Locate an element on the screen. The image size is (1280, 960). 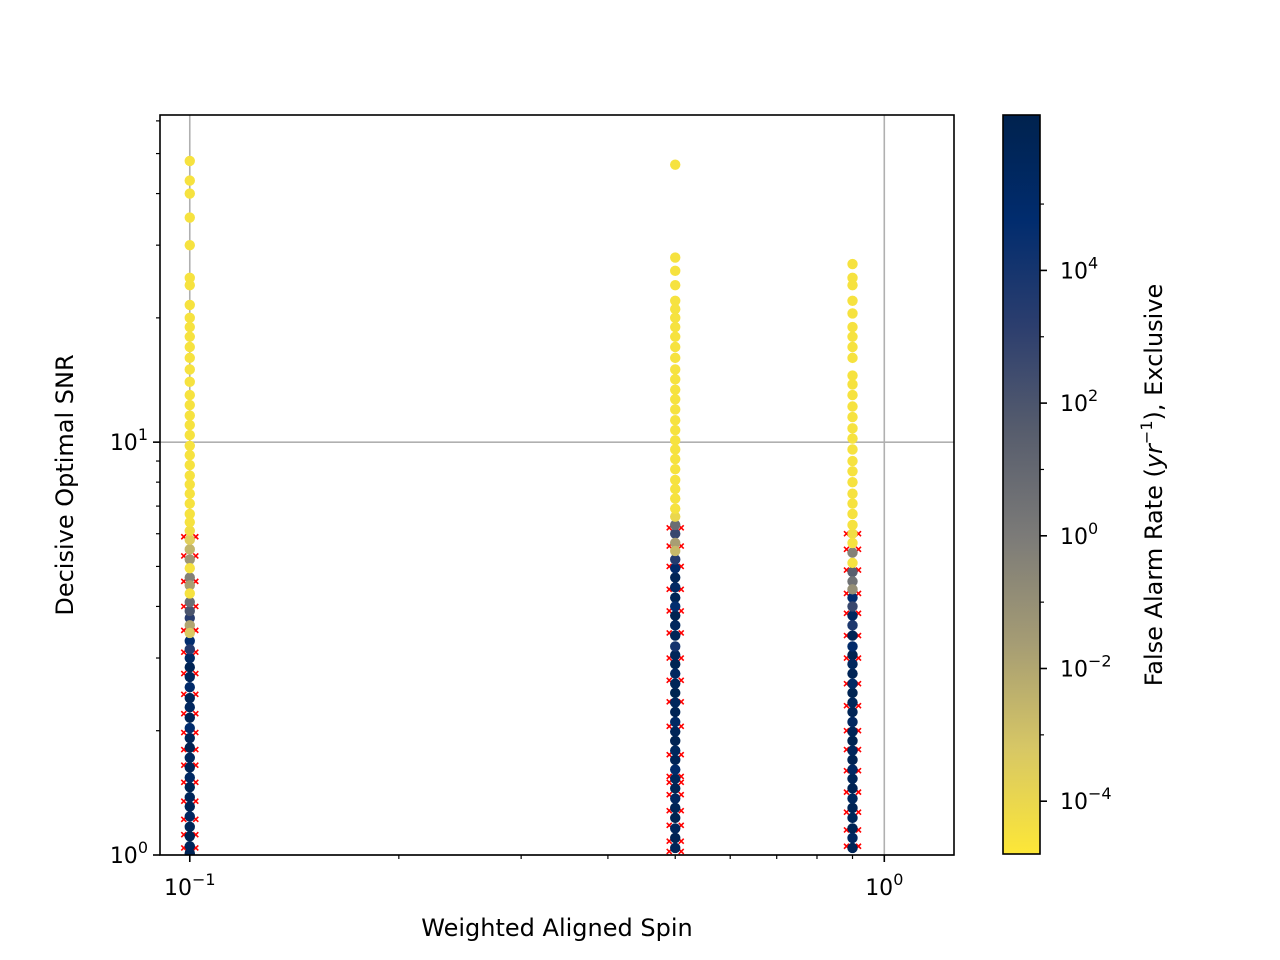
colorbar-frame is located at coordinates (1021, 484).